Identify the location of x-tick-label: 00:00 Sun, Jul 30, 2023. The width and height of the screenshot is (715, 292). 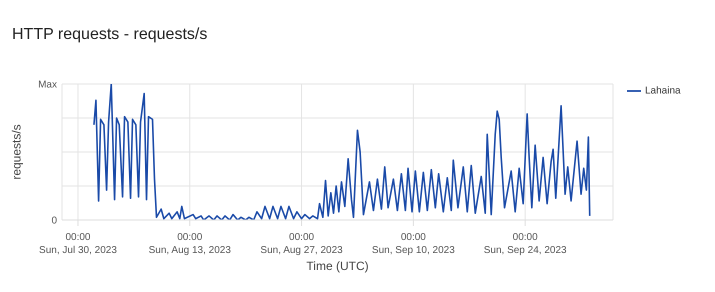
(78, 244).